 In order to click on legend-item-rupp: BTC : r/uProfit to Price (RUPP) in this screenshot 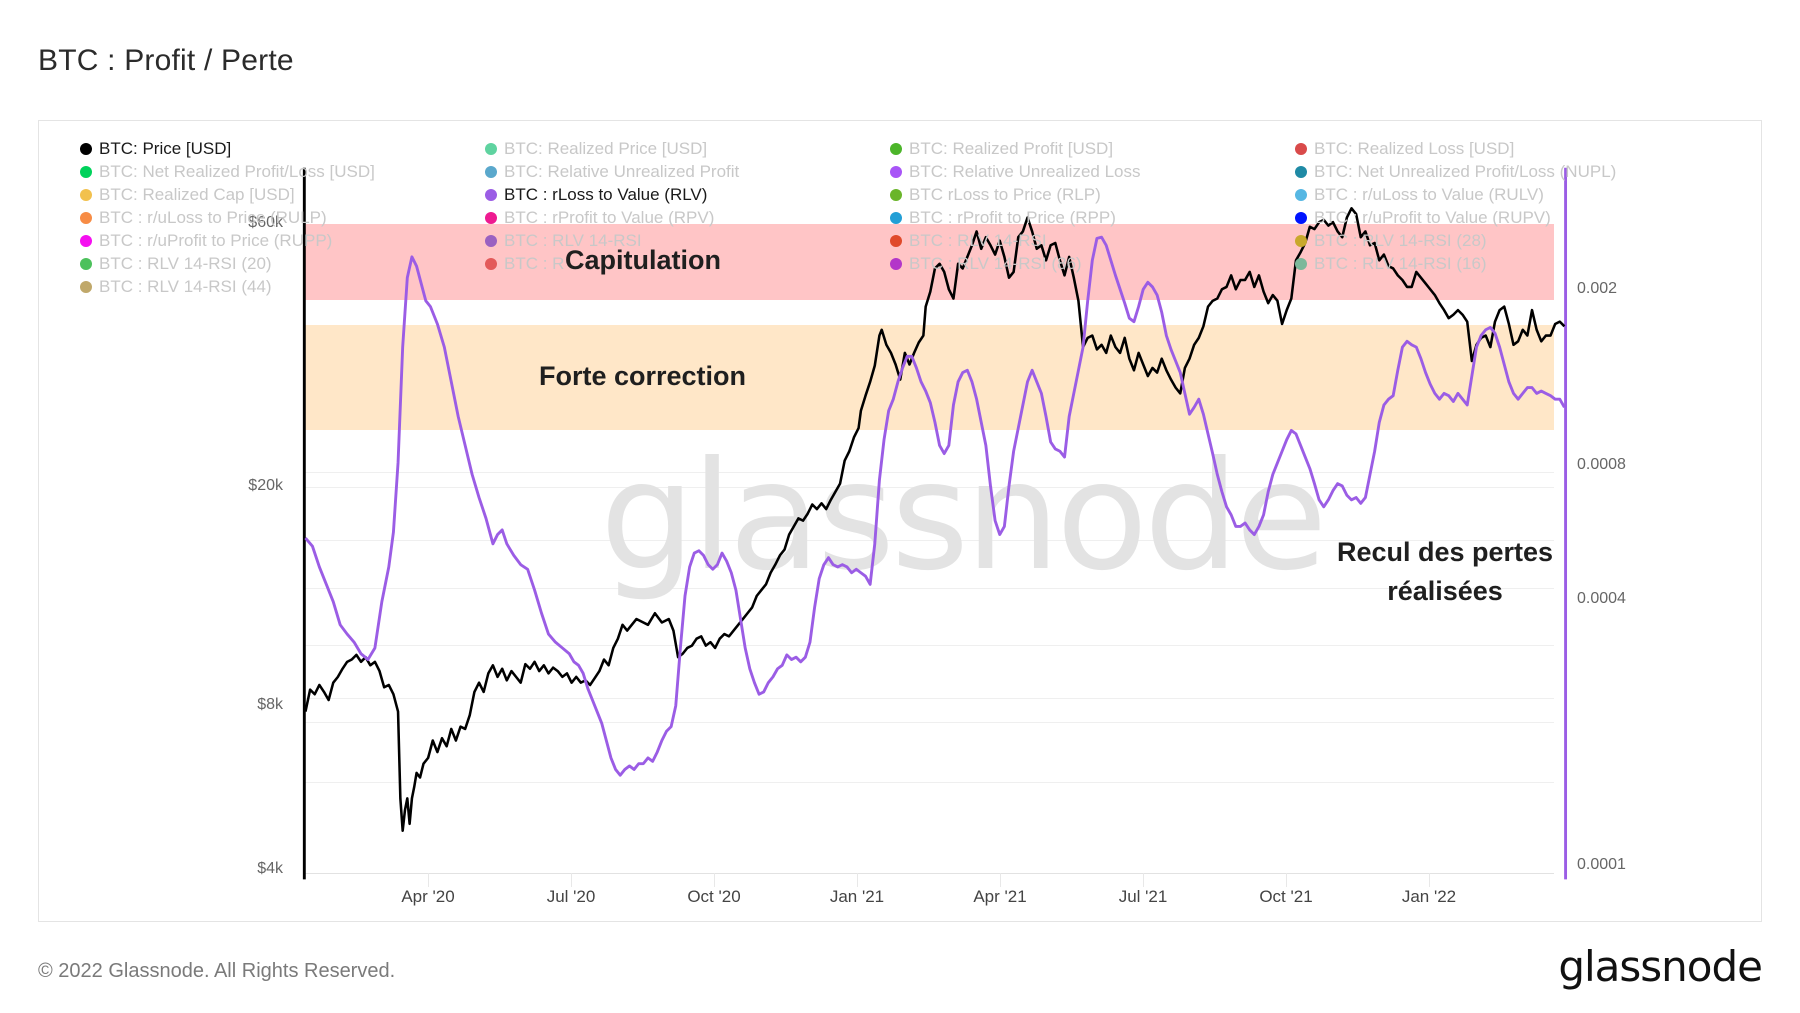, I will do `click(206, 241)`.